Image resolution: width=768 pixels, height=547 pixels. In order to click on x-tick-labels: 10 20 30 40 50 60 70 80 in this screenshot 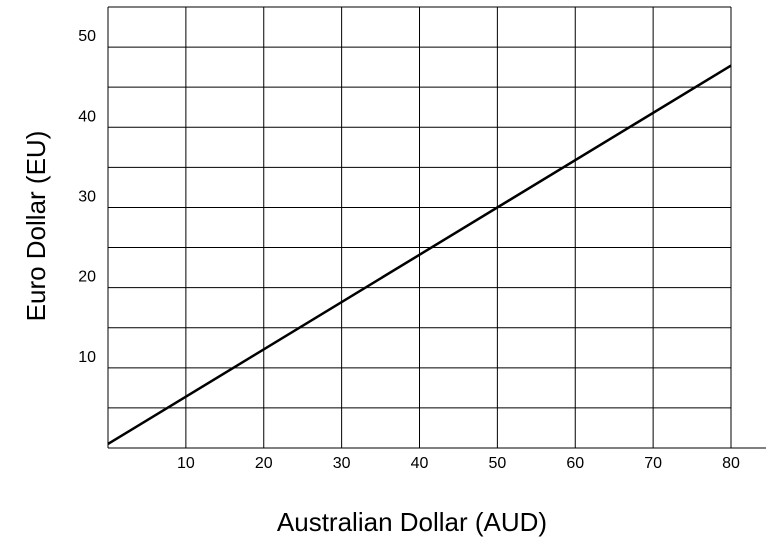, I will do `click(458, 463)`.